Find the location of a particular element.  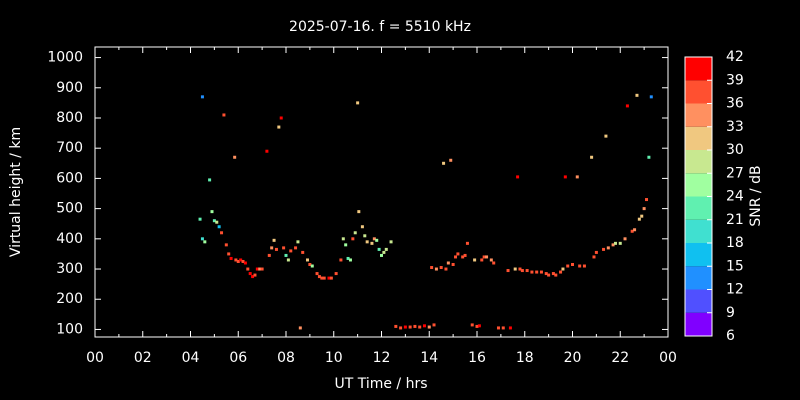

colorbar-tick-label: 27 is located at coordinates (735, 173).